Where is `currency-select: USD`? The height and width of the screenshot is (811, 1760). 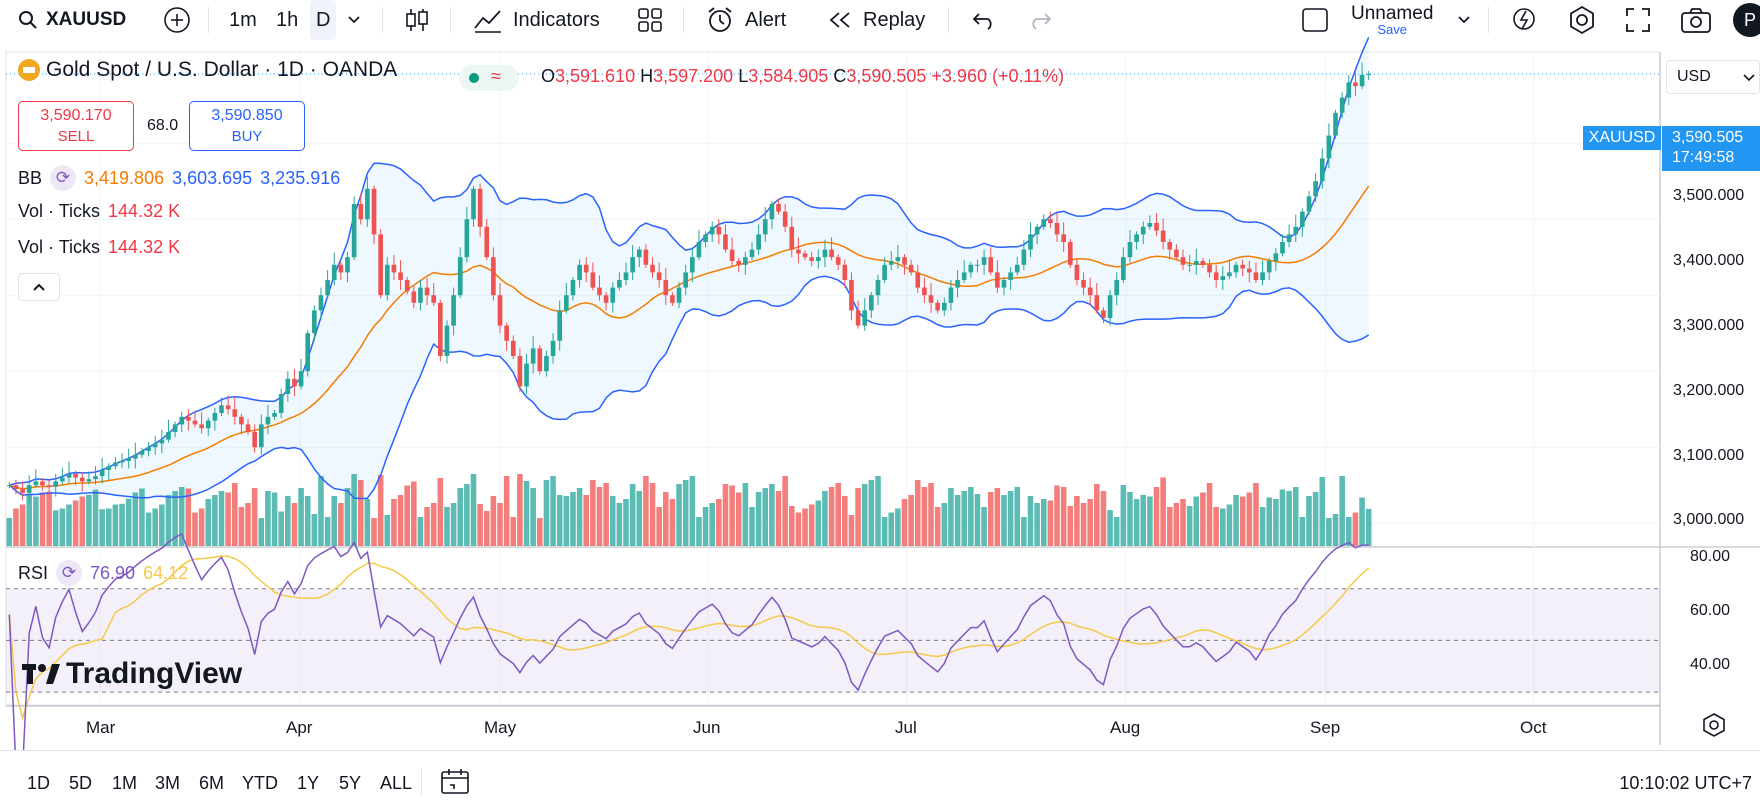 currency-select: USD is located at coordinates (1713, 77).